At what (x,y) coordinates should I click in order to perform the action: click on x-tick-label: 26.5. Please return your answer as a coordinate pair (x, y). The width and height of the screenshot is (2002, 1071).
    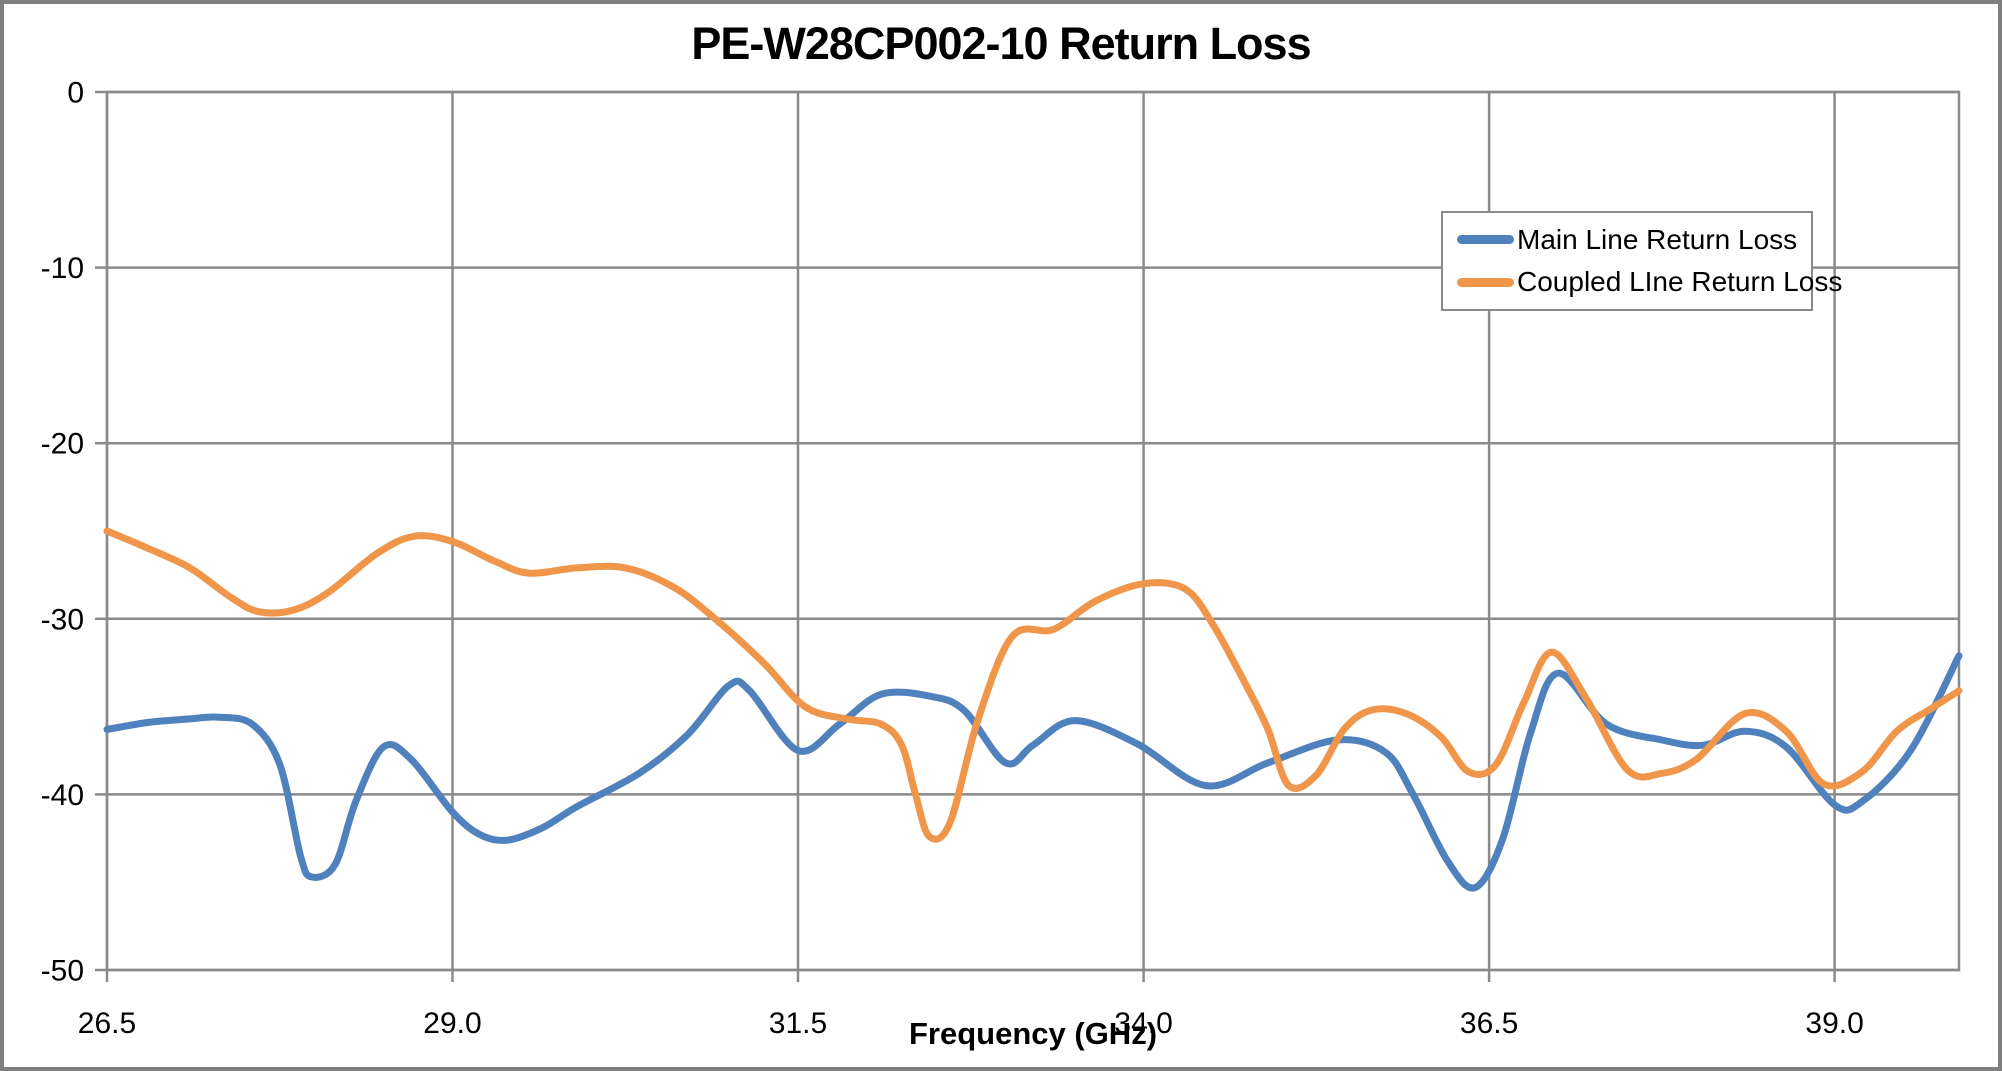
    Looking at the image, I should click on (107, 1023).